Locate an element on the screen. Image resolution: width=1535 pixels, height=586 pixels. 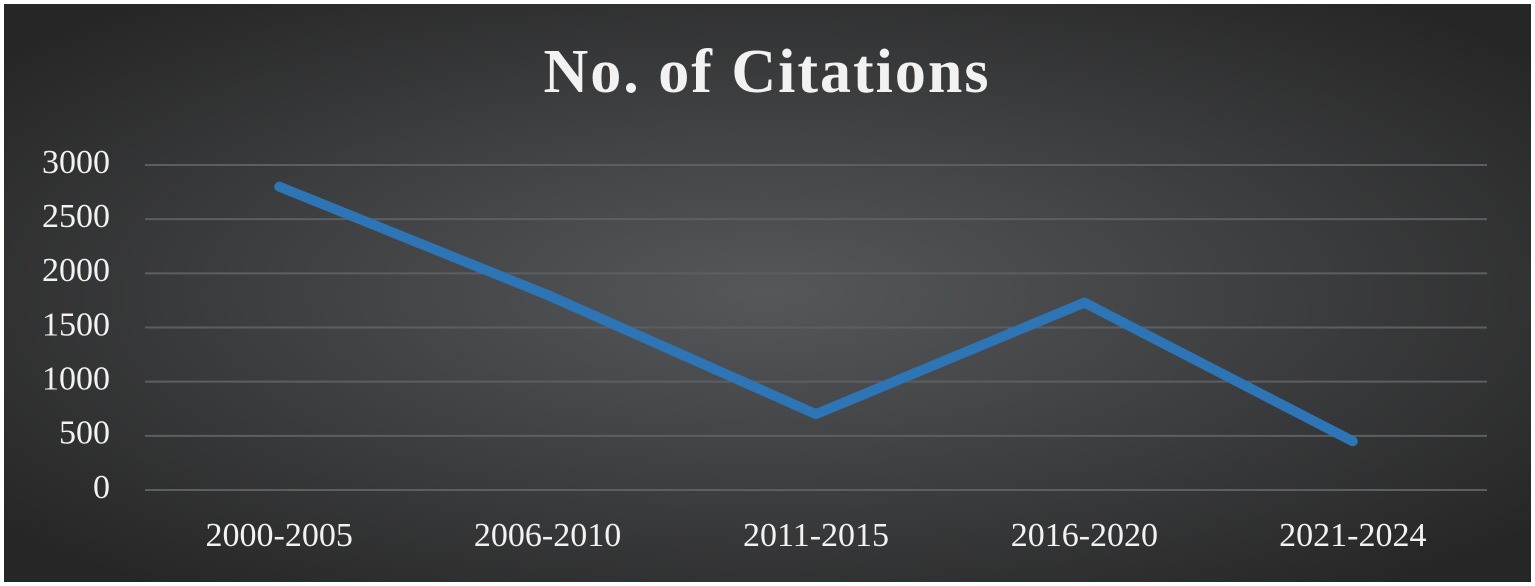
chart-title: No. of Citations is located at coordinates (766, 72).